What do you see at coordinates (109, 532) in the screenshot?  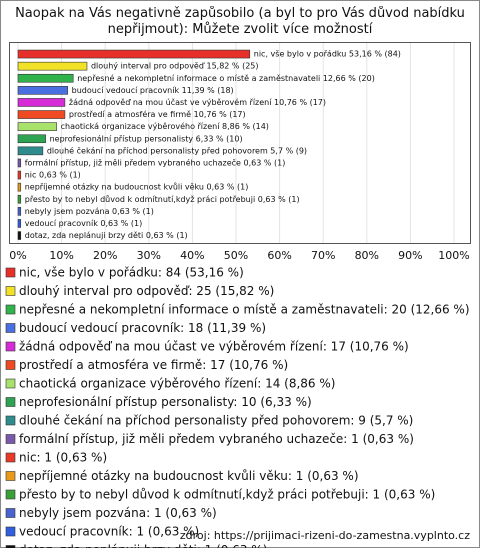 I see `legend-label: vedoucí pracovník: 1 (0,63 %)` at bounding box center [109, 532].